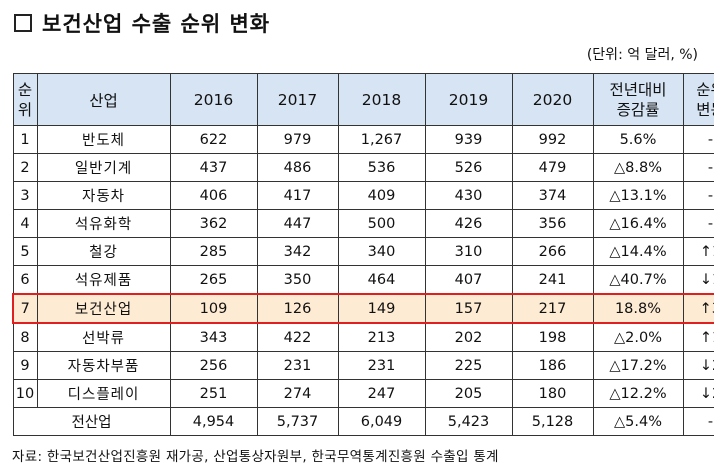 This screenshot has height=475, width=714. I want to click on header-year-2020: 2020, so click(552, 99).